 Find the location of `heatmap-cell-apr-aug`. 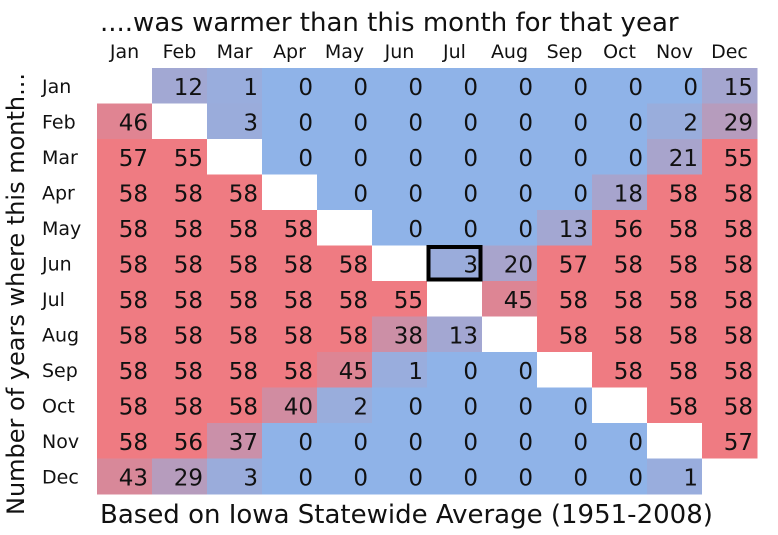

heatmap-cell-apr-aug is located at coordinates (510, 192).